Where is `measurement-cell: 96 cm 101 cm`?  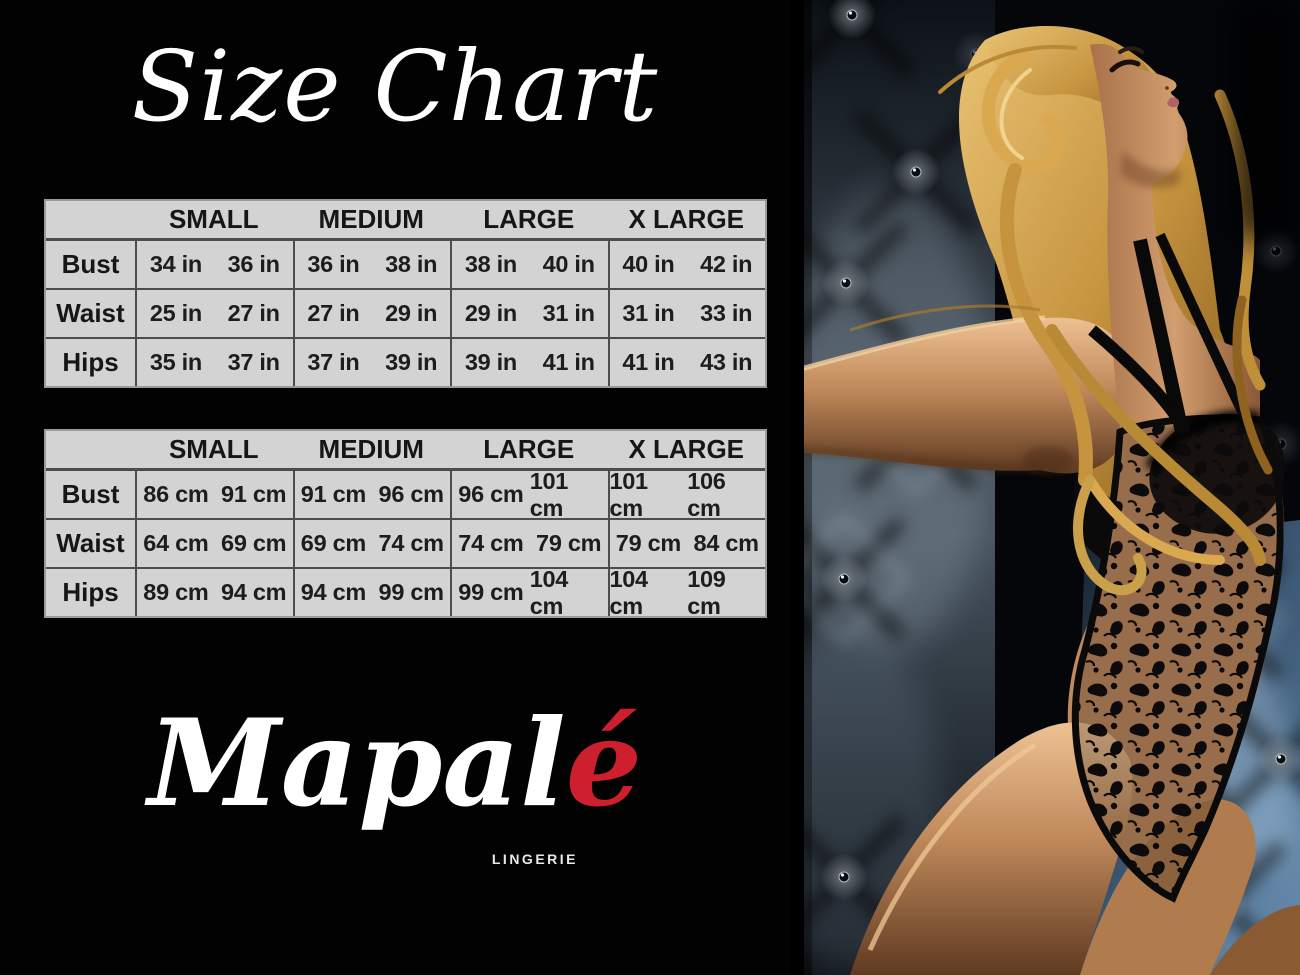
measurement-cell: 96 cm 101 cm is located at coordinates (530, 494).